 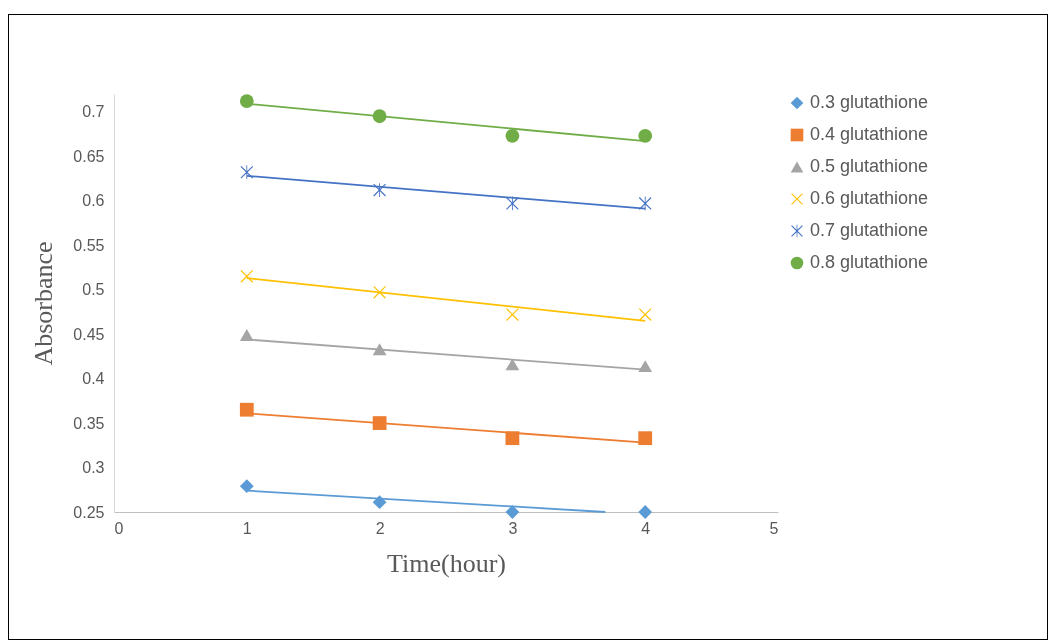 What do you see at coordinates (869, 134) in the screenshot?
I see `legend-label: 0.4 glutathione` at bounding box center [869, 134].